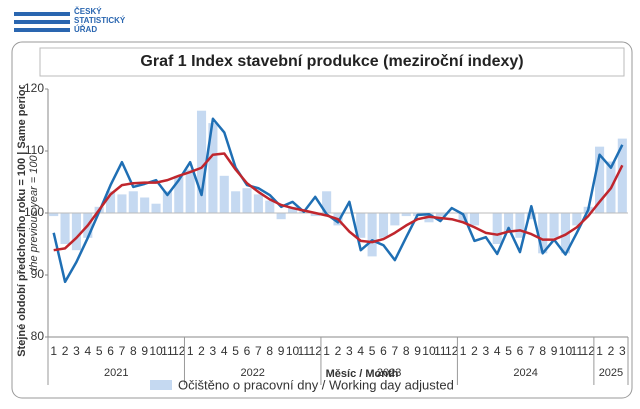 Image resolution: width=640 pixels, height=409 pixels. What do you see at coordinates (525, 373) in the screenshot?
I see `x-group-label: 2024` at bounding box center [525, 373].